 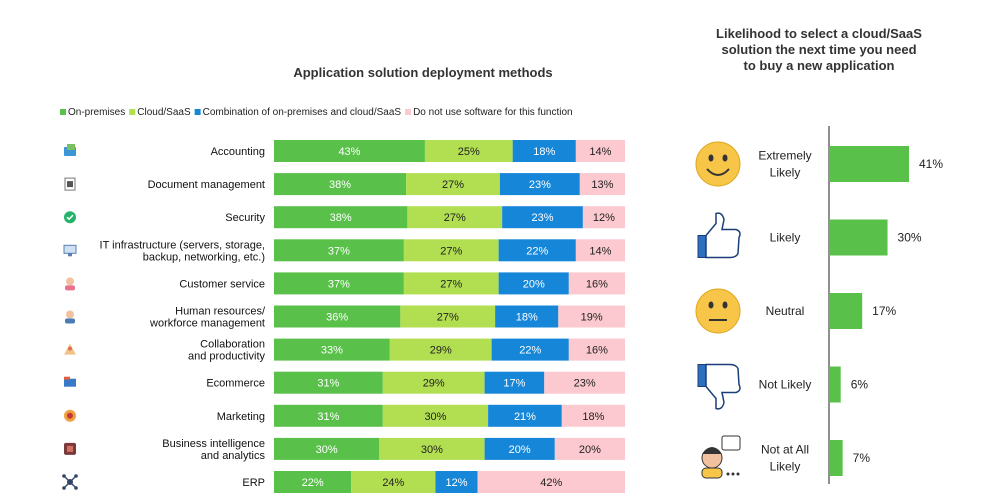 I want to click on erp-icon, so click(x=70, y=482).